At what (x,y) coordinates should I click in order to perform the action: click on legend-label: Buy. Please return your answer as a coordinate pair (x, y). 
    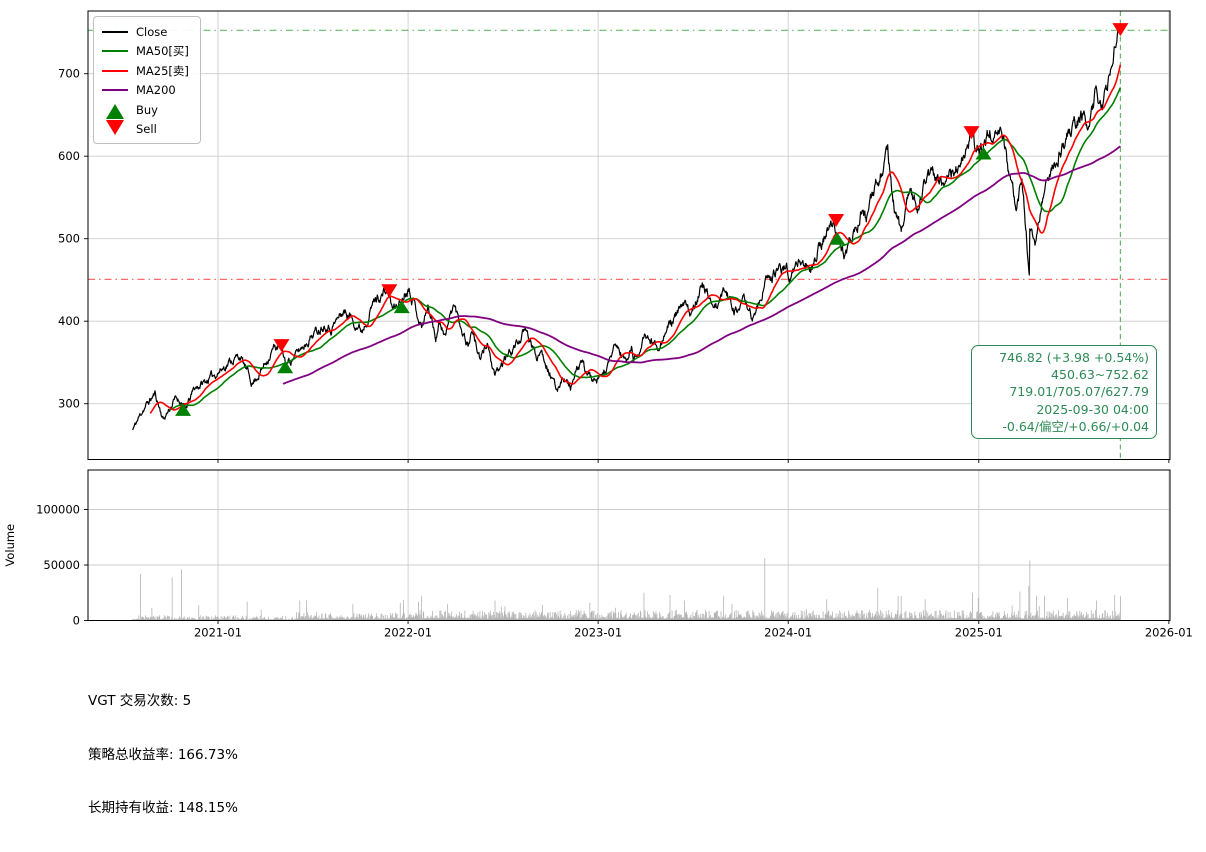
    Looking at the image, I should click on (147, 109).